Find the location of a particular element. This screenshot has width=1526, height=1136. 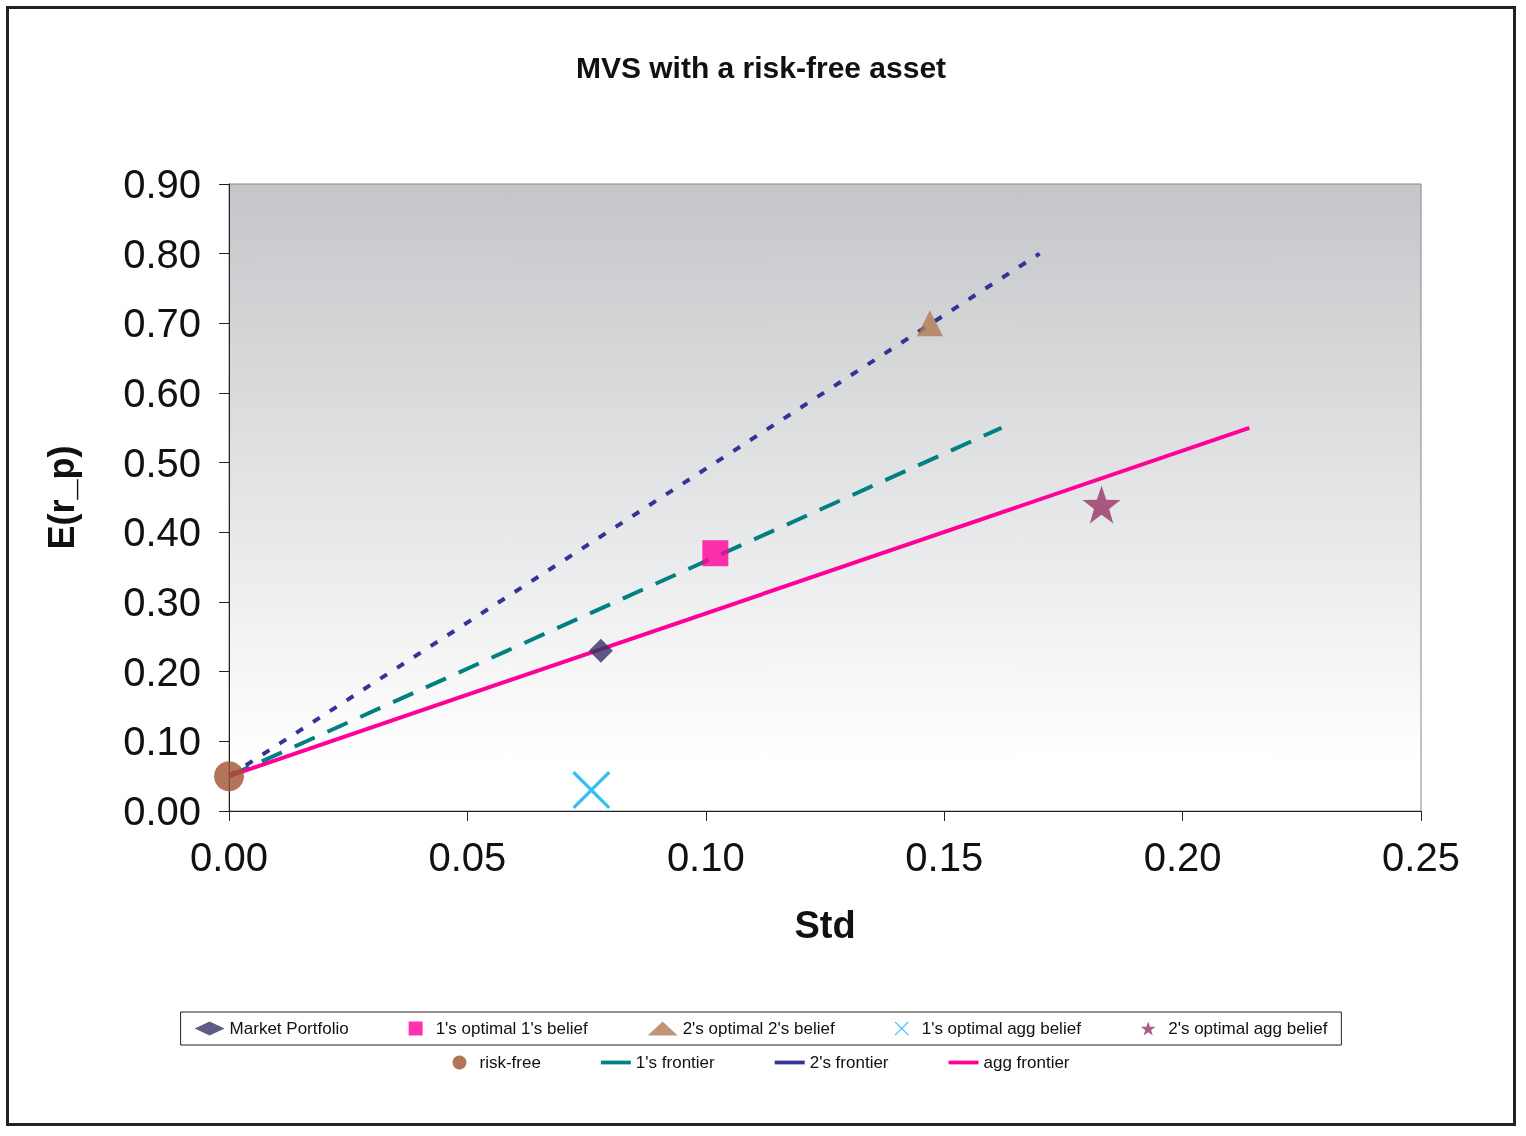

x-axis-title: Std is located at coordinates (825, 925).